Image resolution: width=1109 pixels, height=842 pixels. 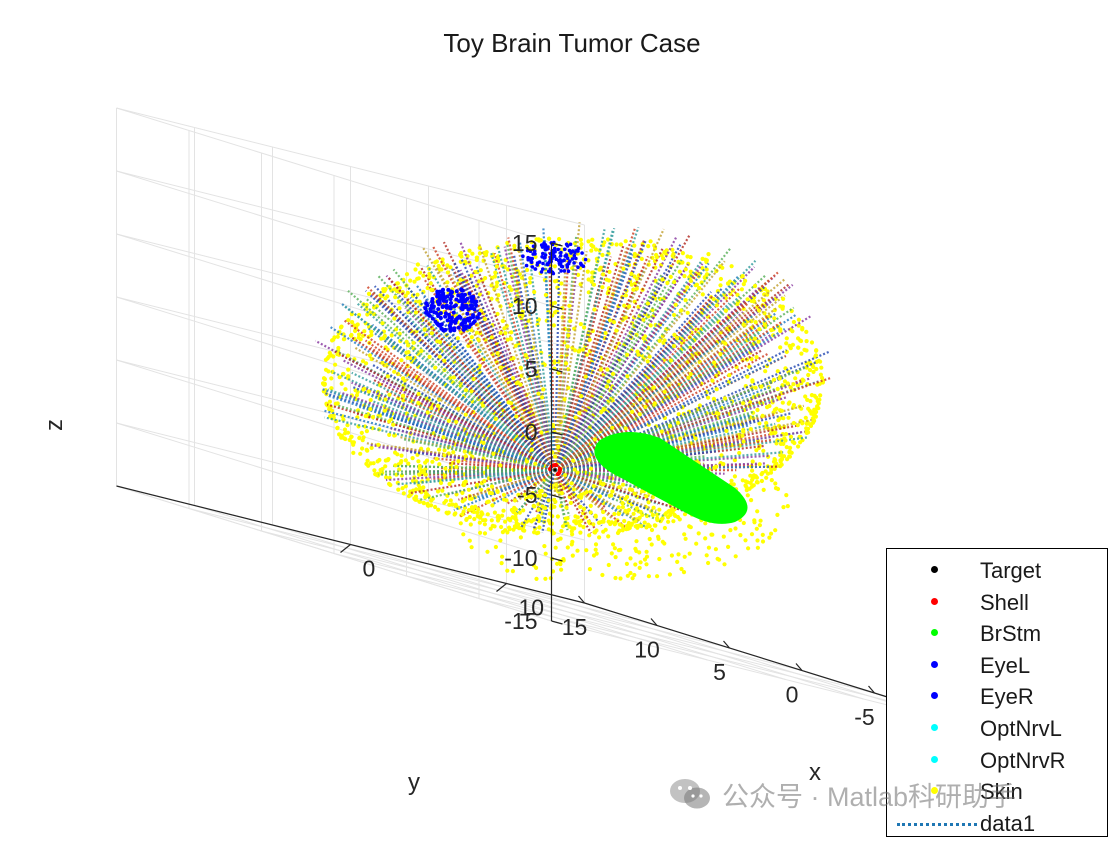 What do you see at coordinates (1010, 571) in the screenshot?
I see `legend-label: Target` at bounding box center [1010, 571].